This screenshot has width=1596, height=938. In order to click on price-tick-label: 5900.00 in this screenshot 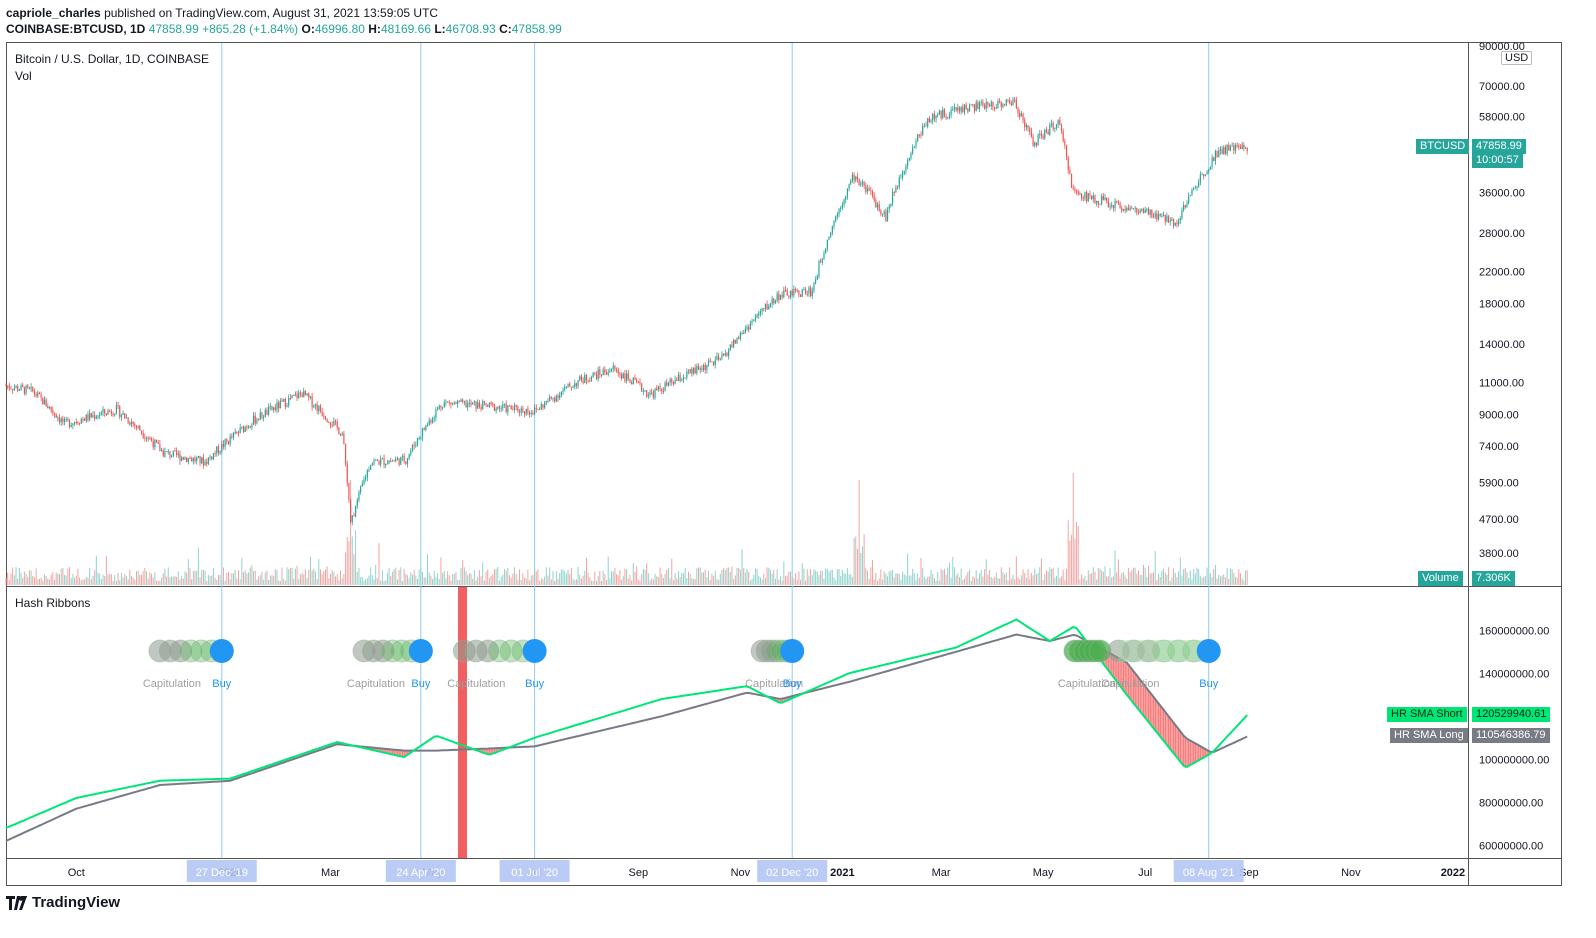, I will do `click(1499, 483)`.